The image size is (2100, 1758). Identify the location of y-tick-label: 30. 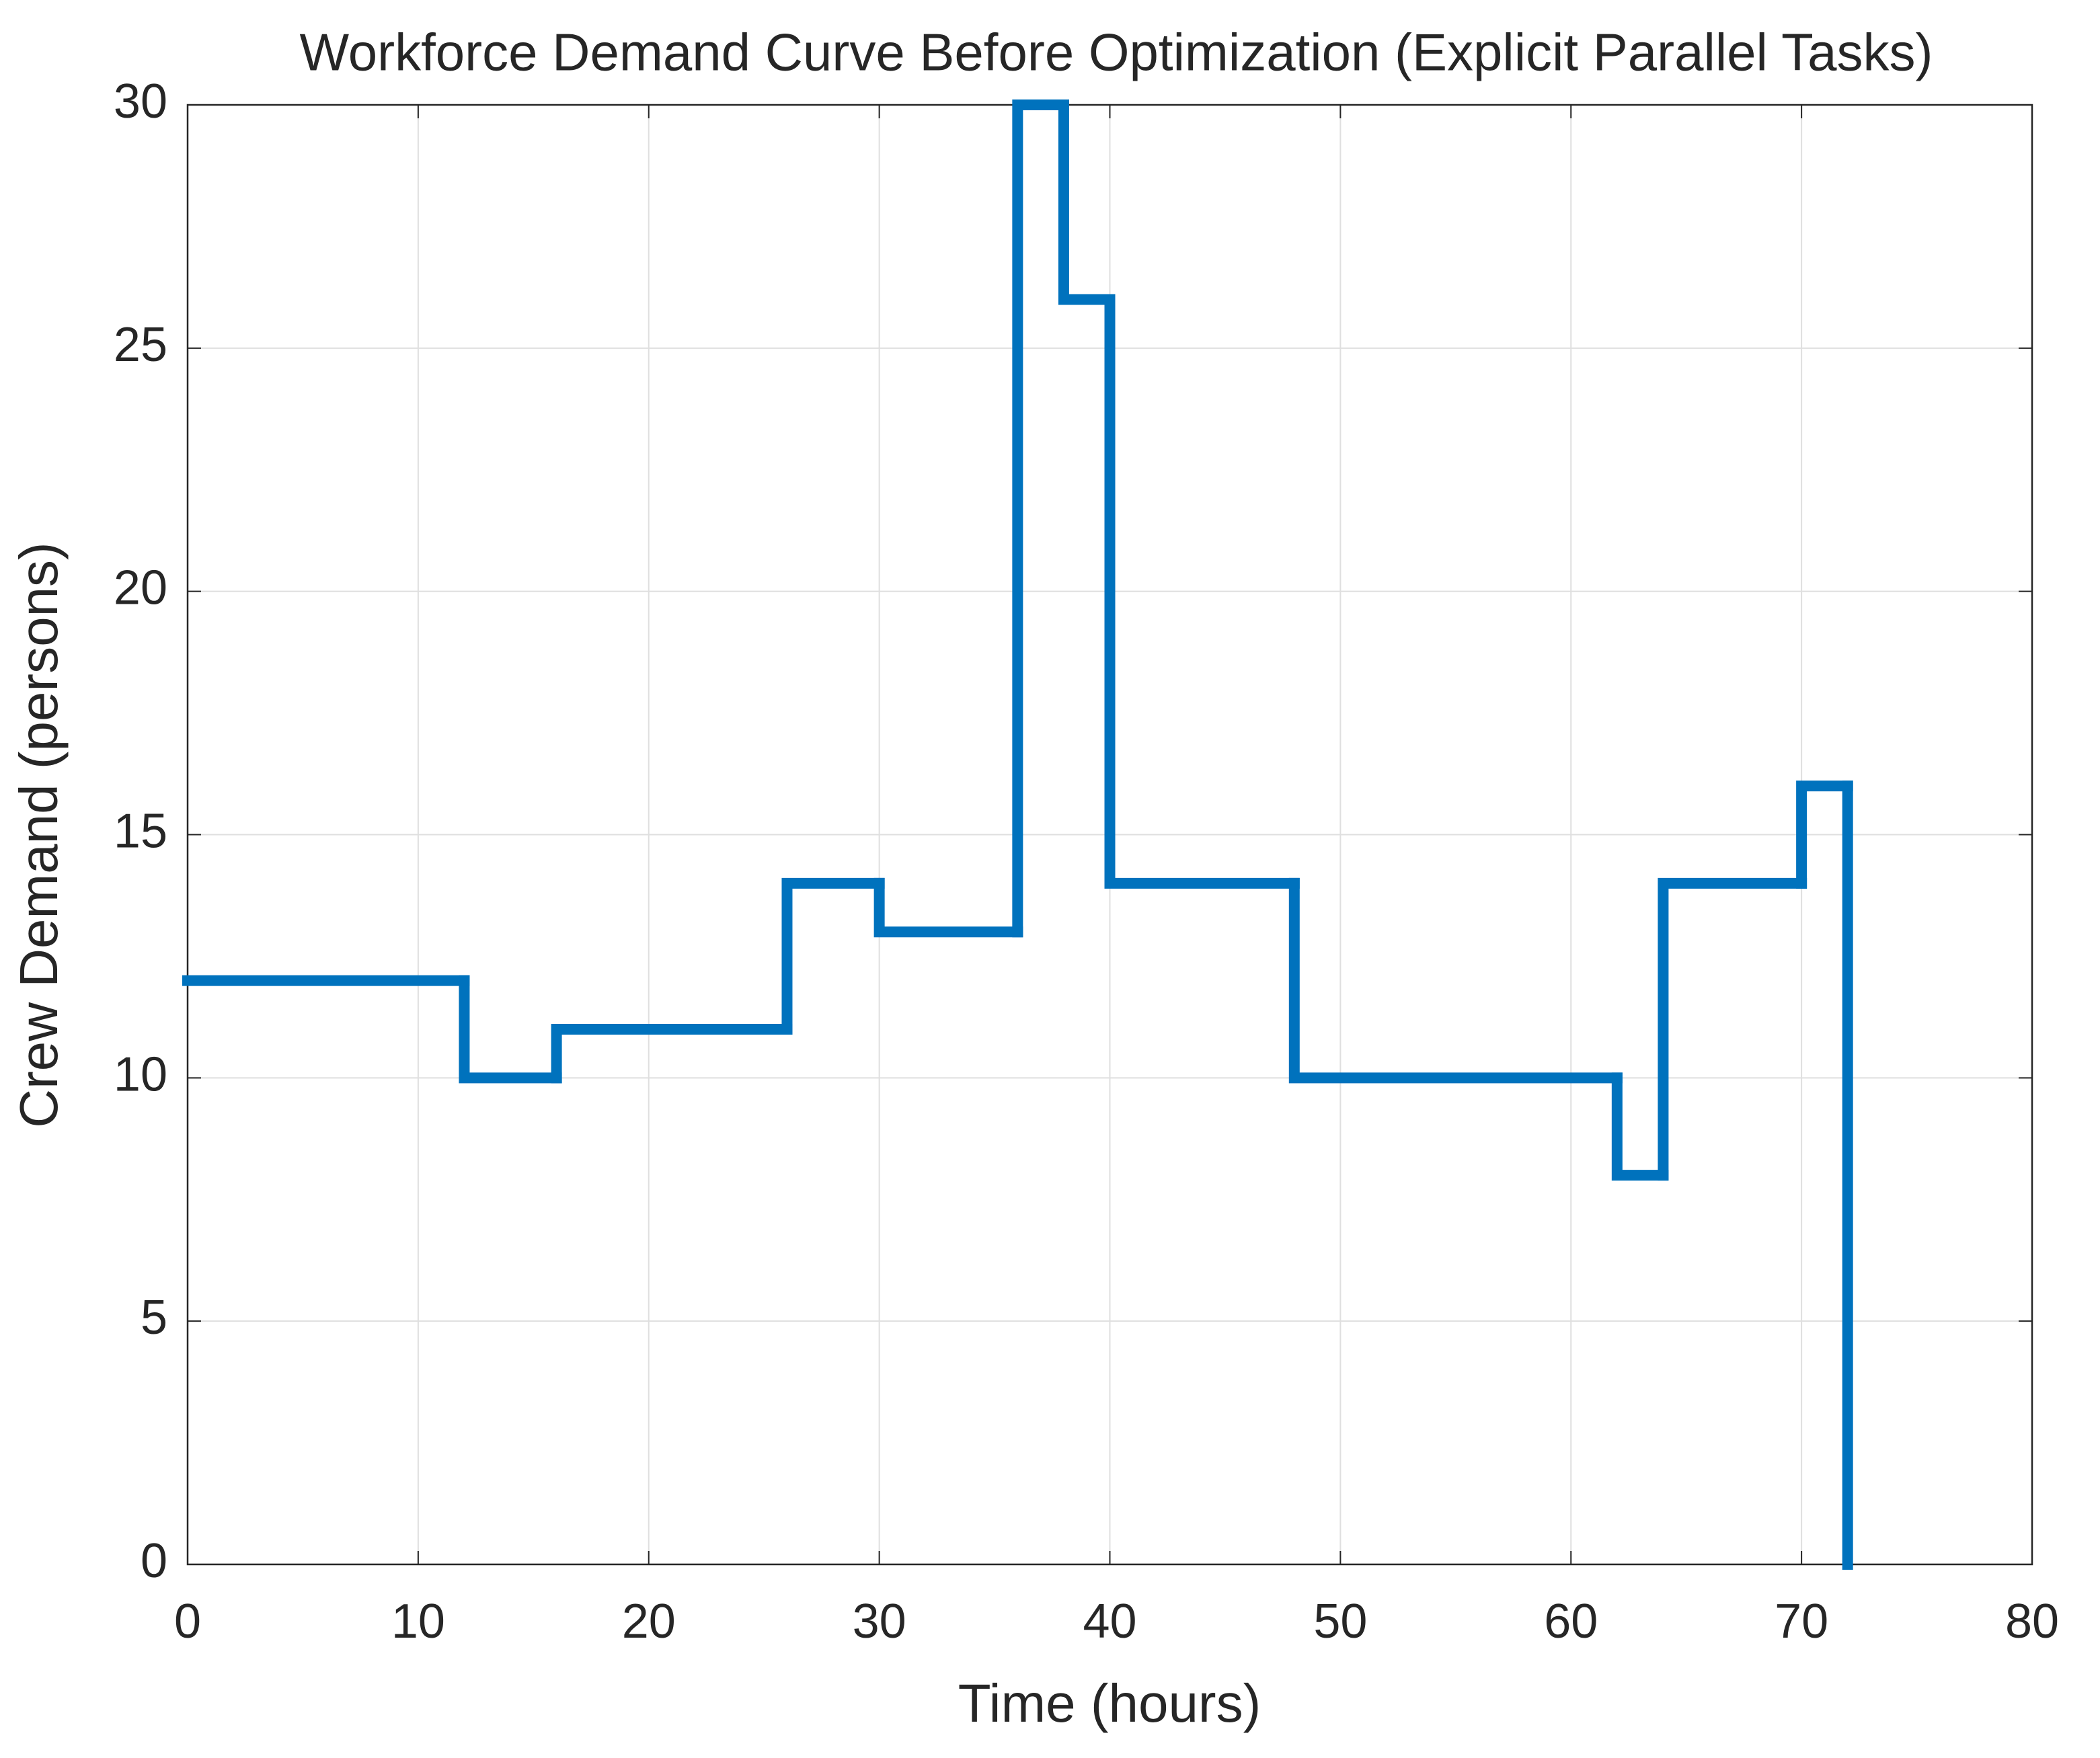
(140, 101).